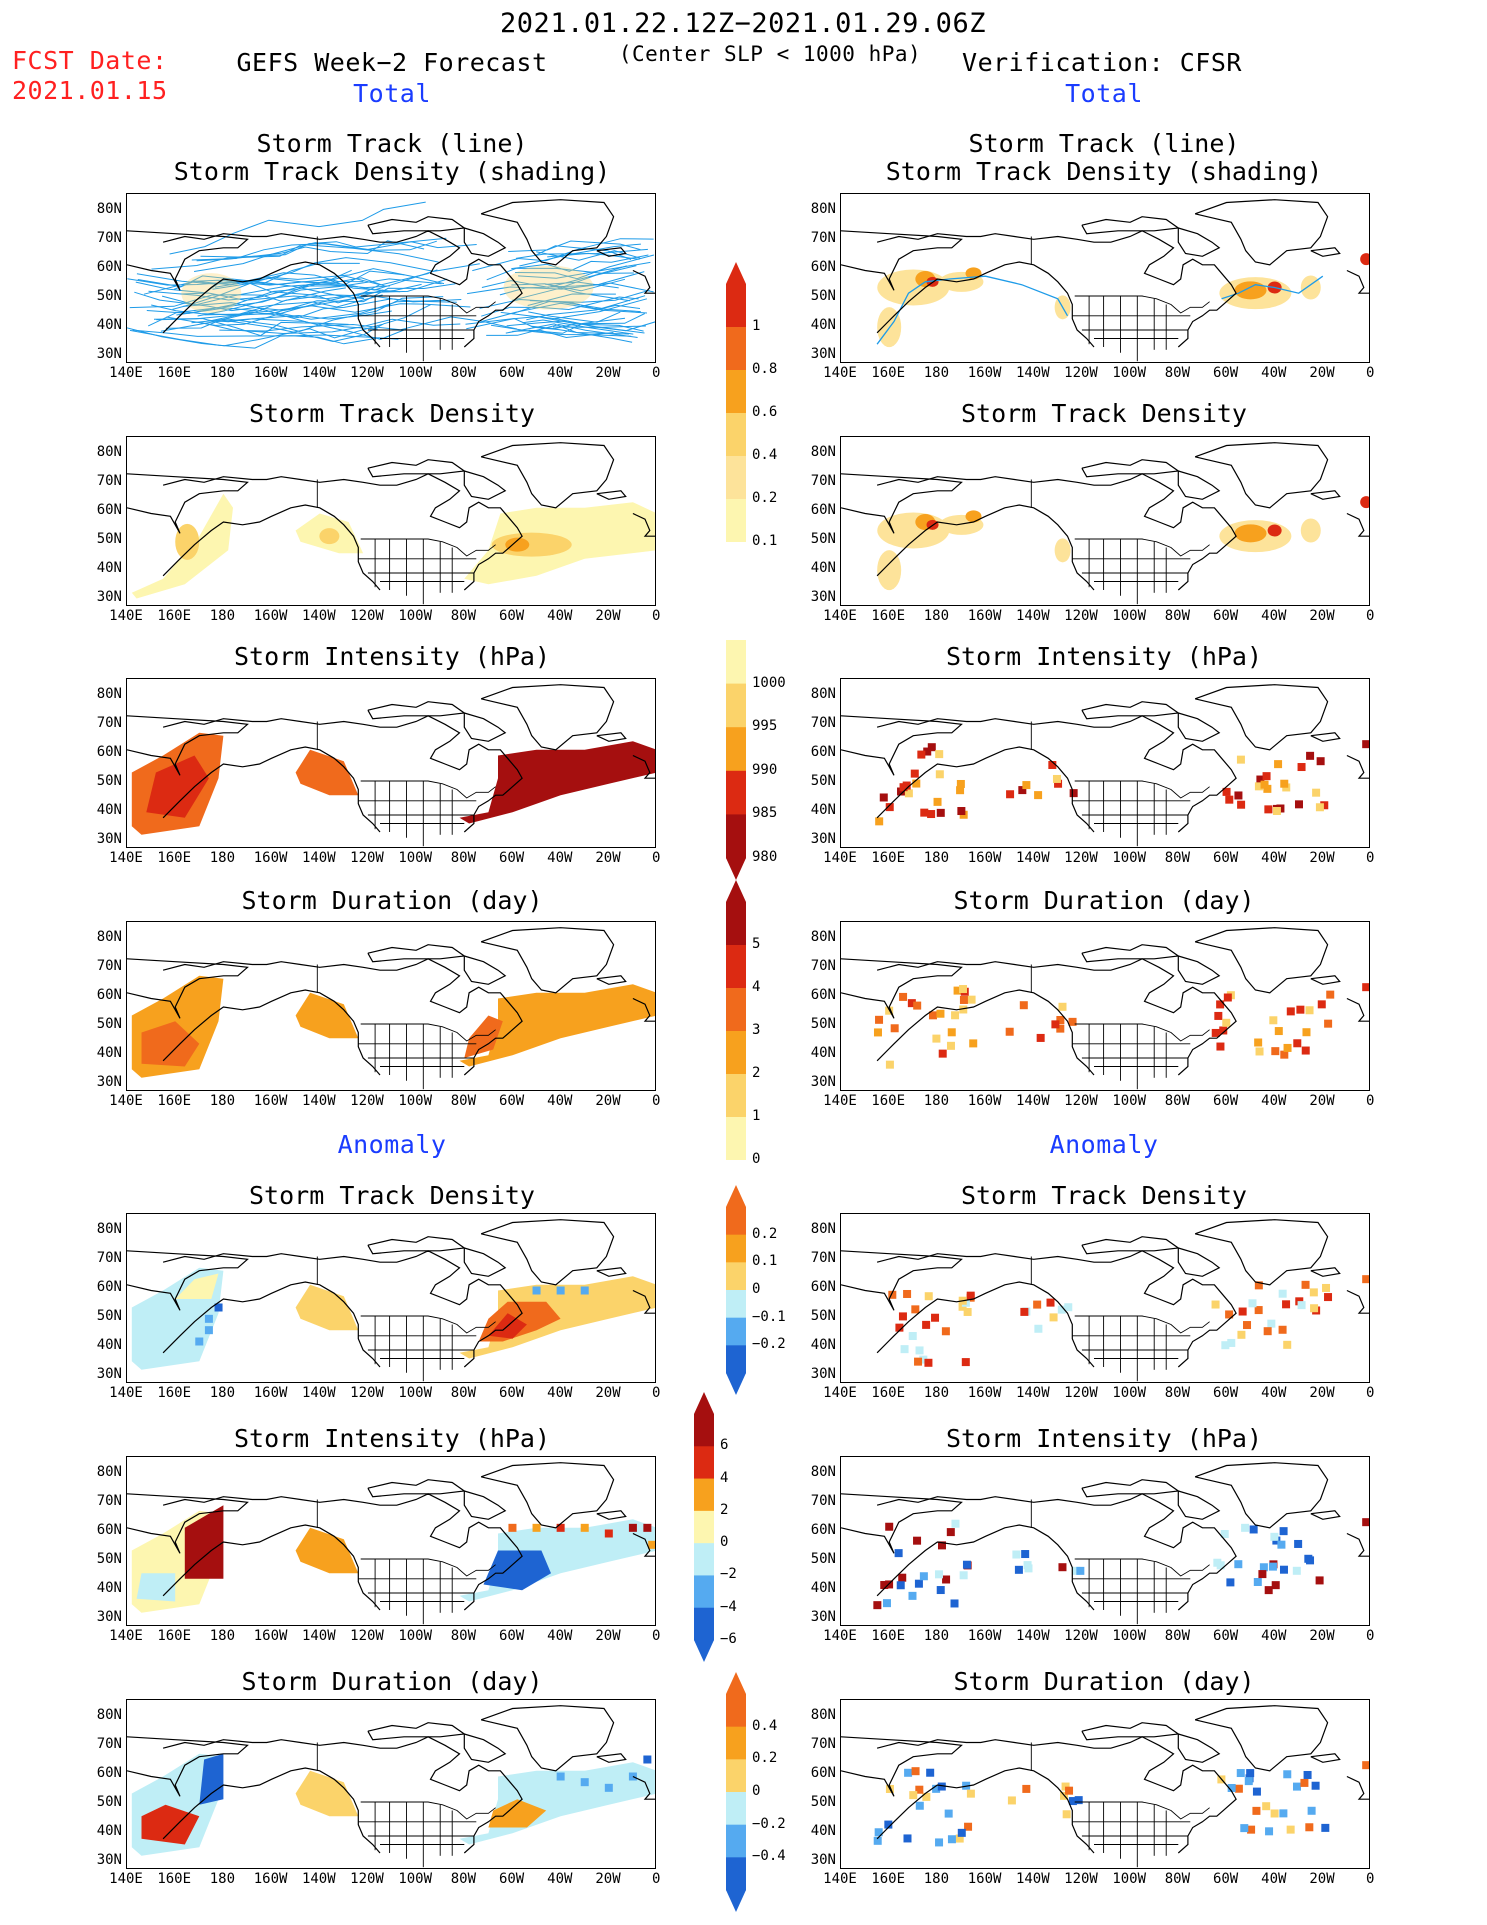  I want to click on lon-tick-label: 160E, so click(174, 373).